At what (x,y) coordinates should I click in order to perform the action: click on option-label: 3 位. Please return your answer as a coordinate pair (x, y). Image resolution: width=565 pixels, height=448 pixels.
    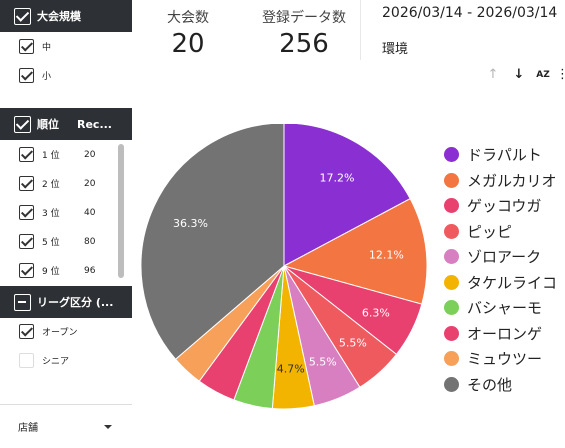
    Looking at the image, I should click on (51, 214).